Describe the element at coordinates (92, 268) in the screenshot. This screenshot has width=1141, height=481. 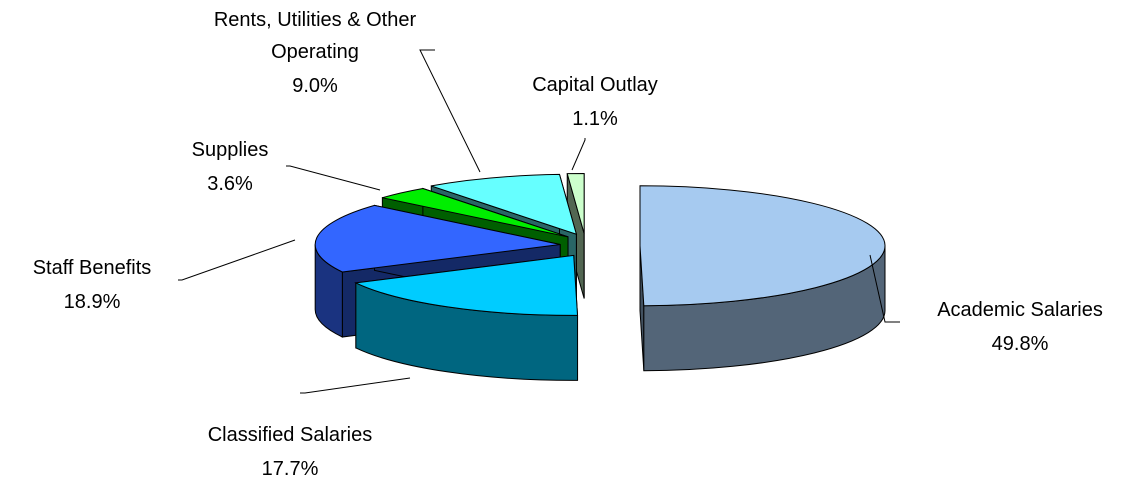
I see `slice-label: Staff Benefits` at that location.